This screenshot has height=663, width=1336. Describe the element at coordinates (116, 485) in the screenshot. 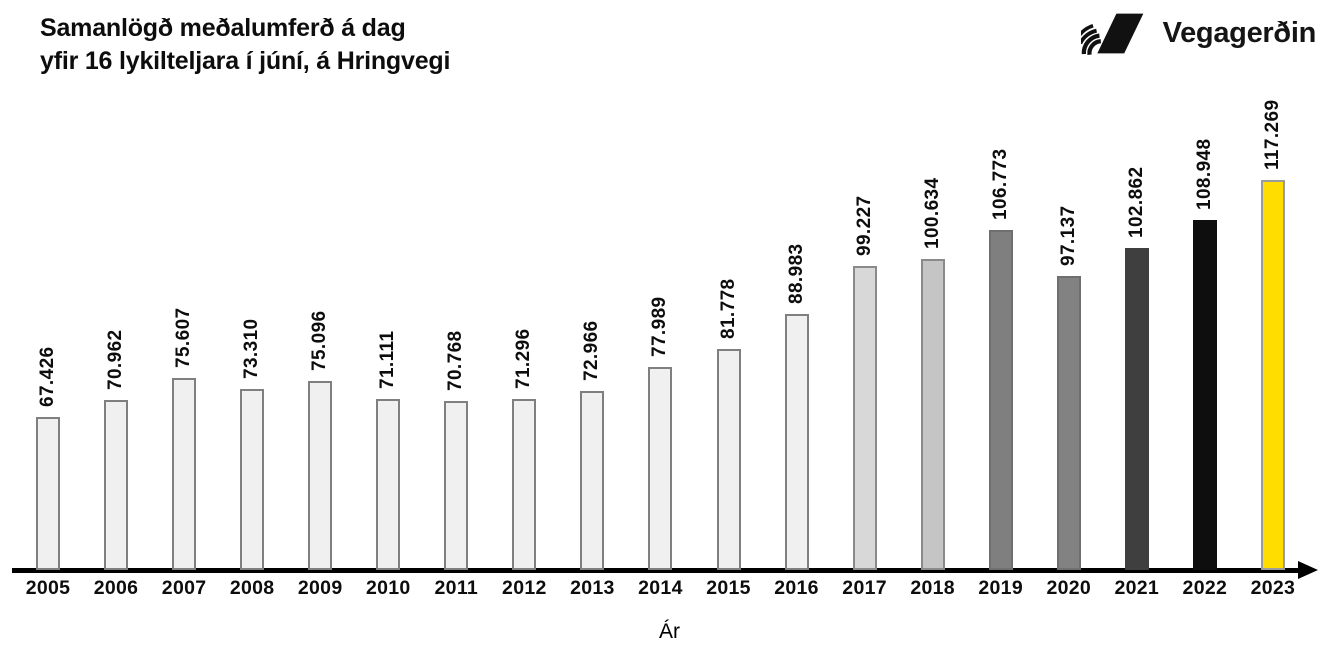

I see `bar-2006` at that location.